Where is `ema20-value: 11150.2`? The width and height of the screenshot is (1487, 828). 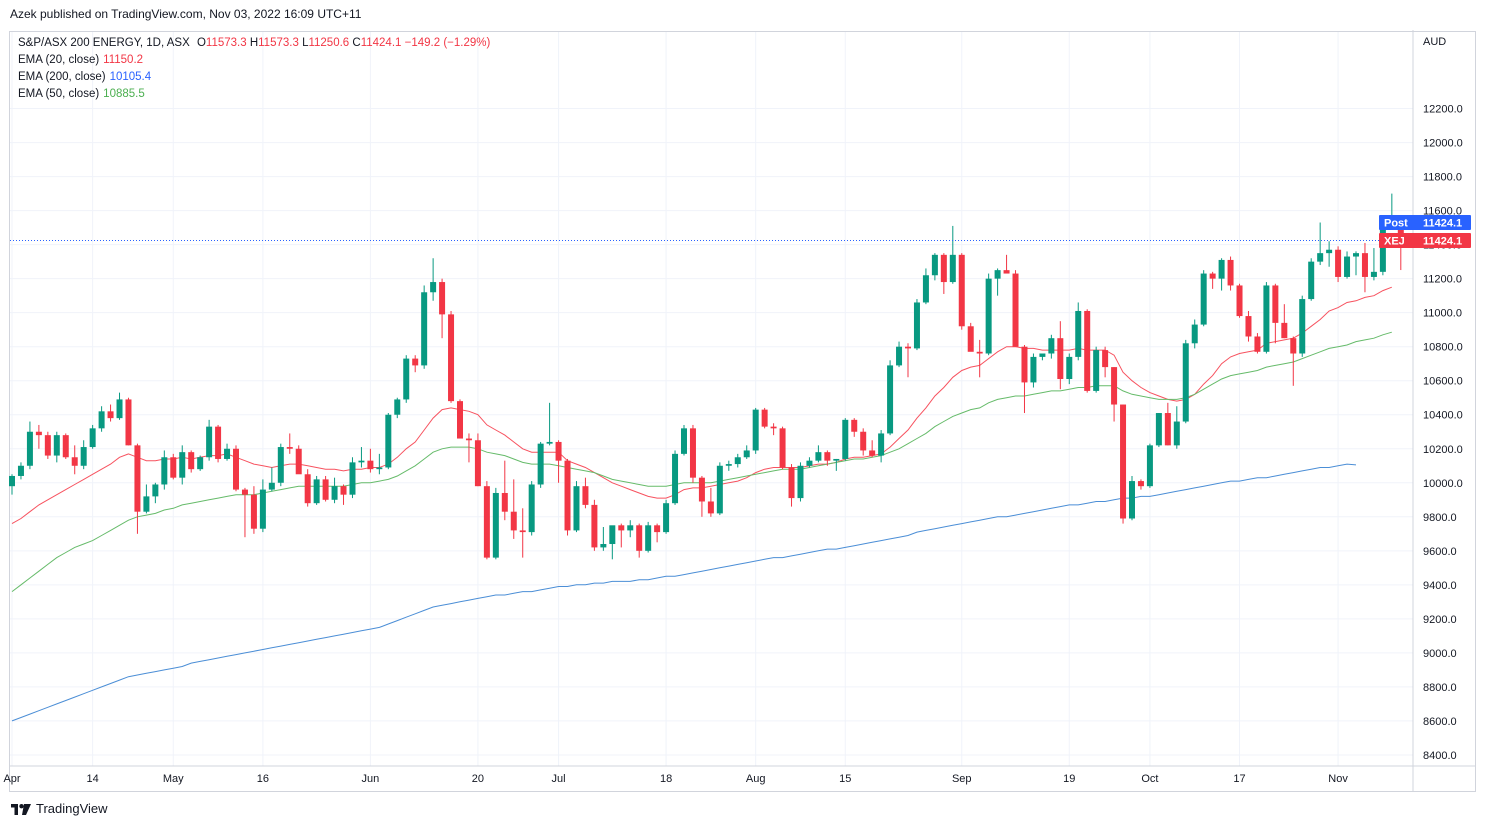 ema20-value: 11150.2 is located at coordinates (123, 60).